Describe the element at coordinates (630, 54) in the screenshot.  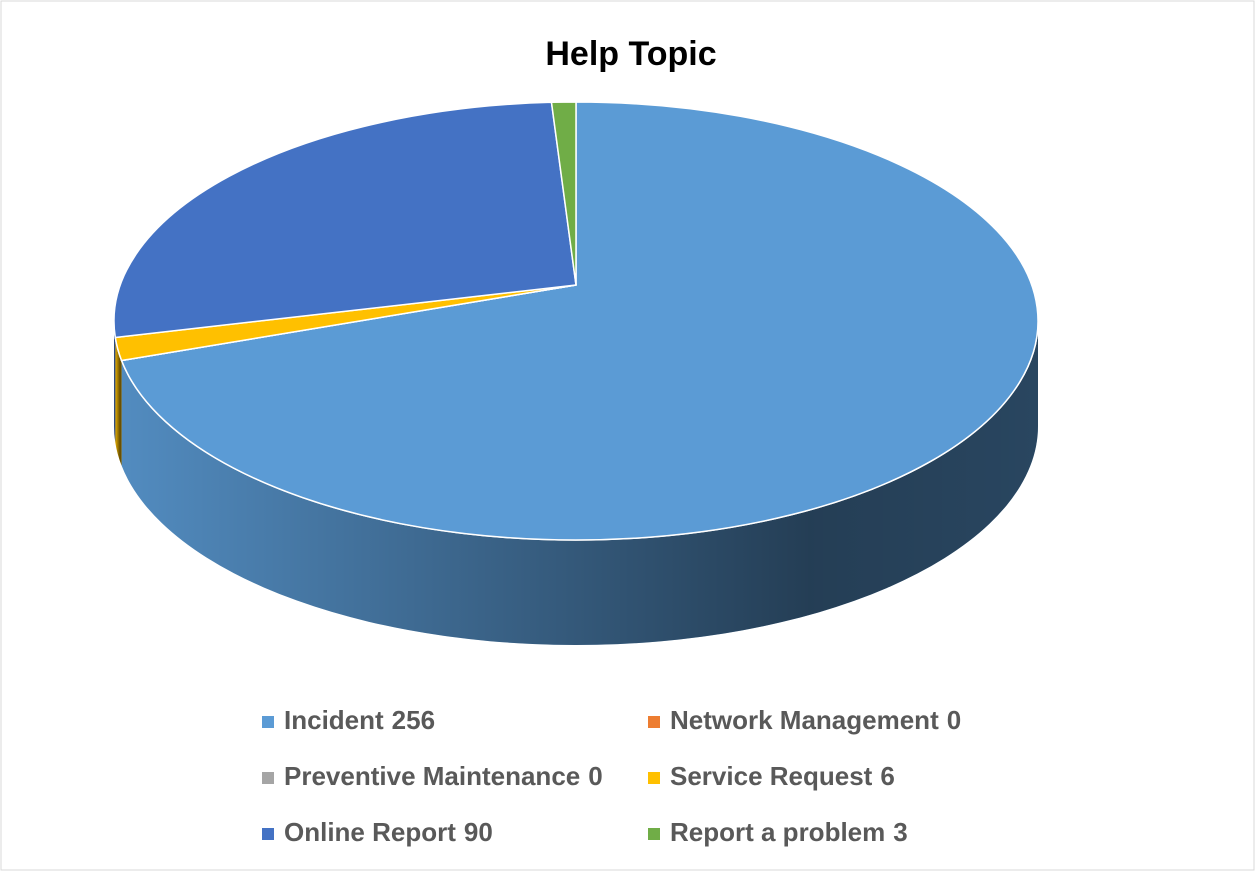
I see `chart-title: Help Topic` at that location.